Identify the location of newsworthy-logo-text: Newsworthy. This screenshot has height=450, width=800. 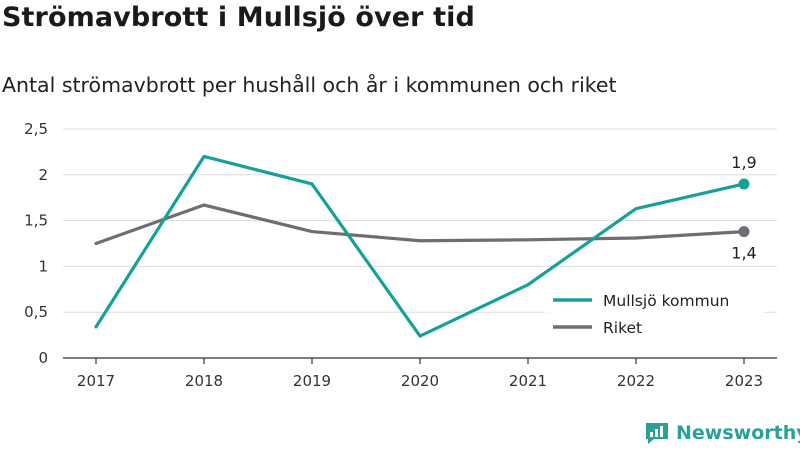
(738, 433).